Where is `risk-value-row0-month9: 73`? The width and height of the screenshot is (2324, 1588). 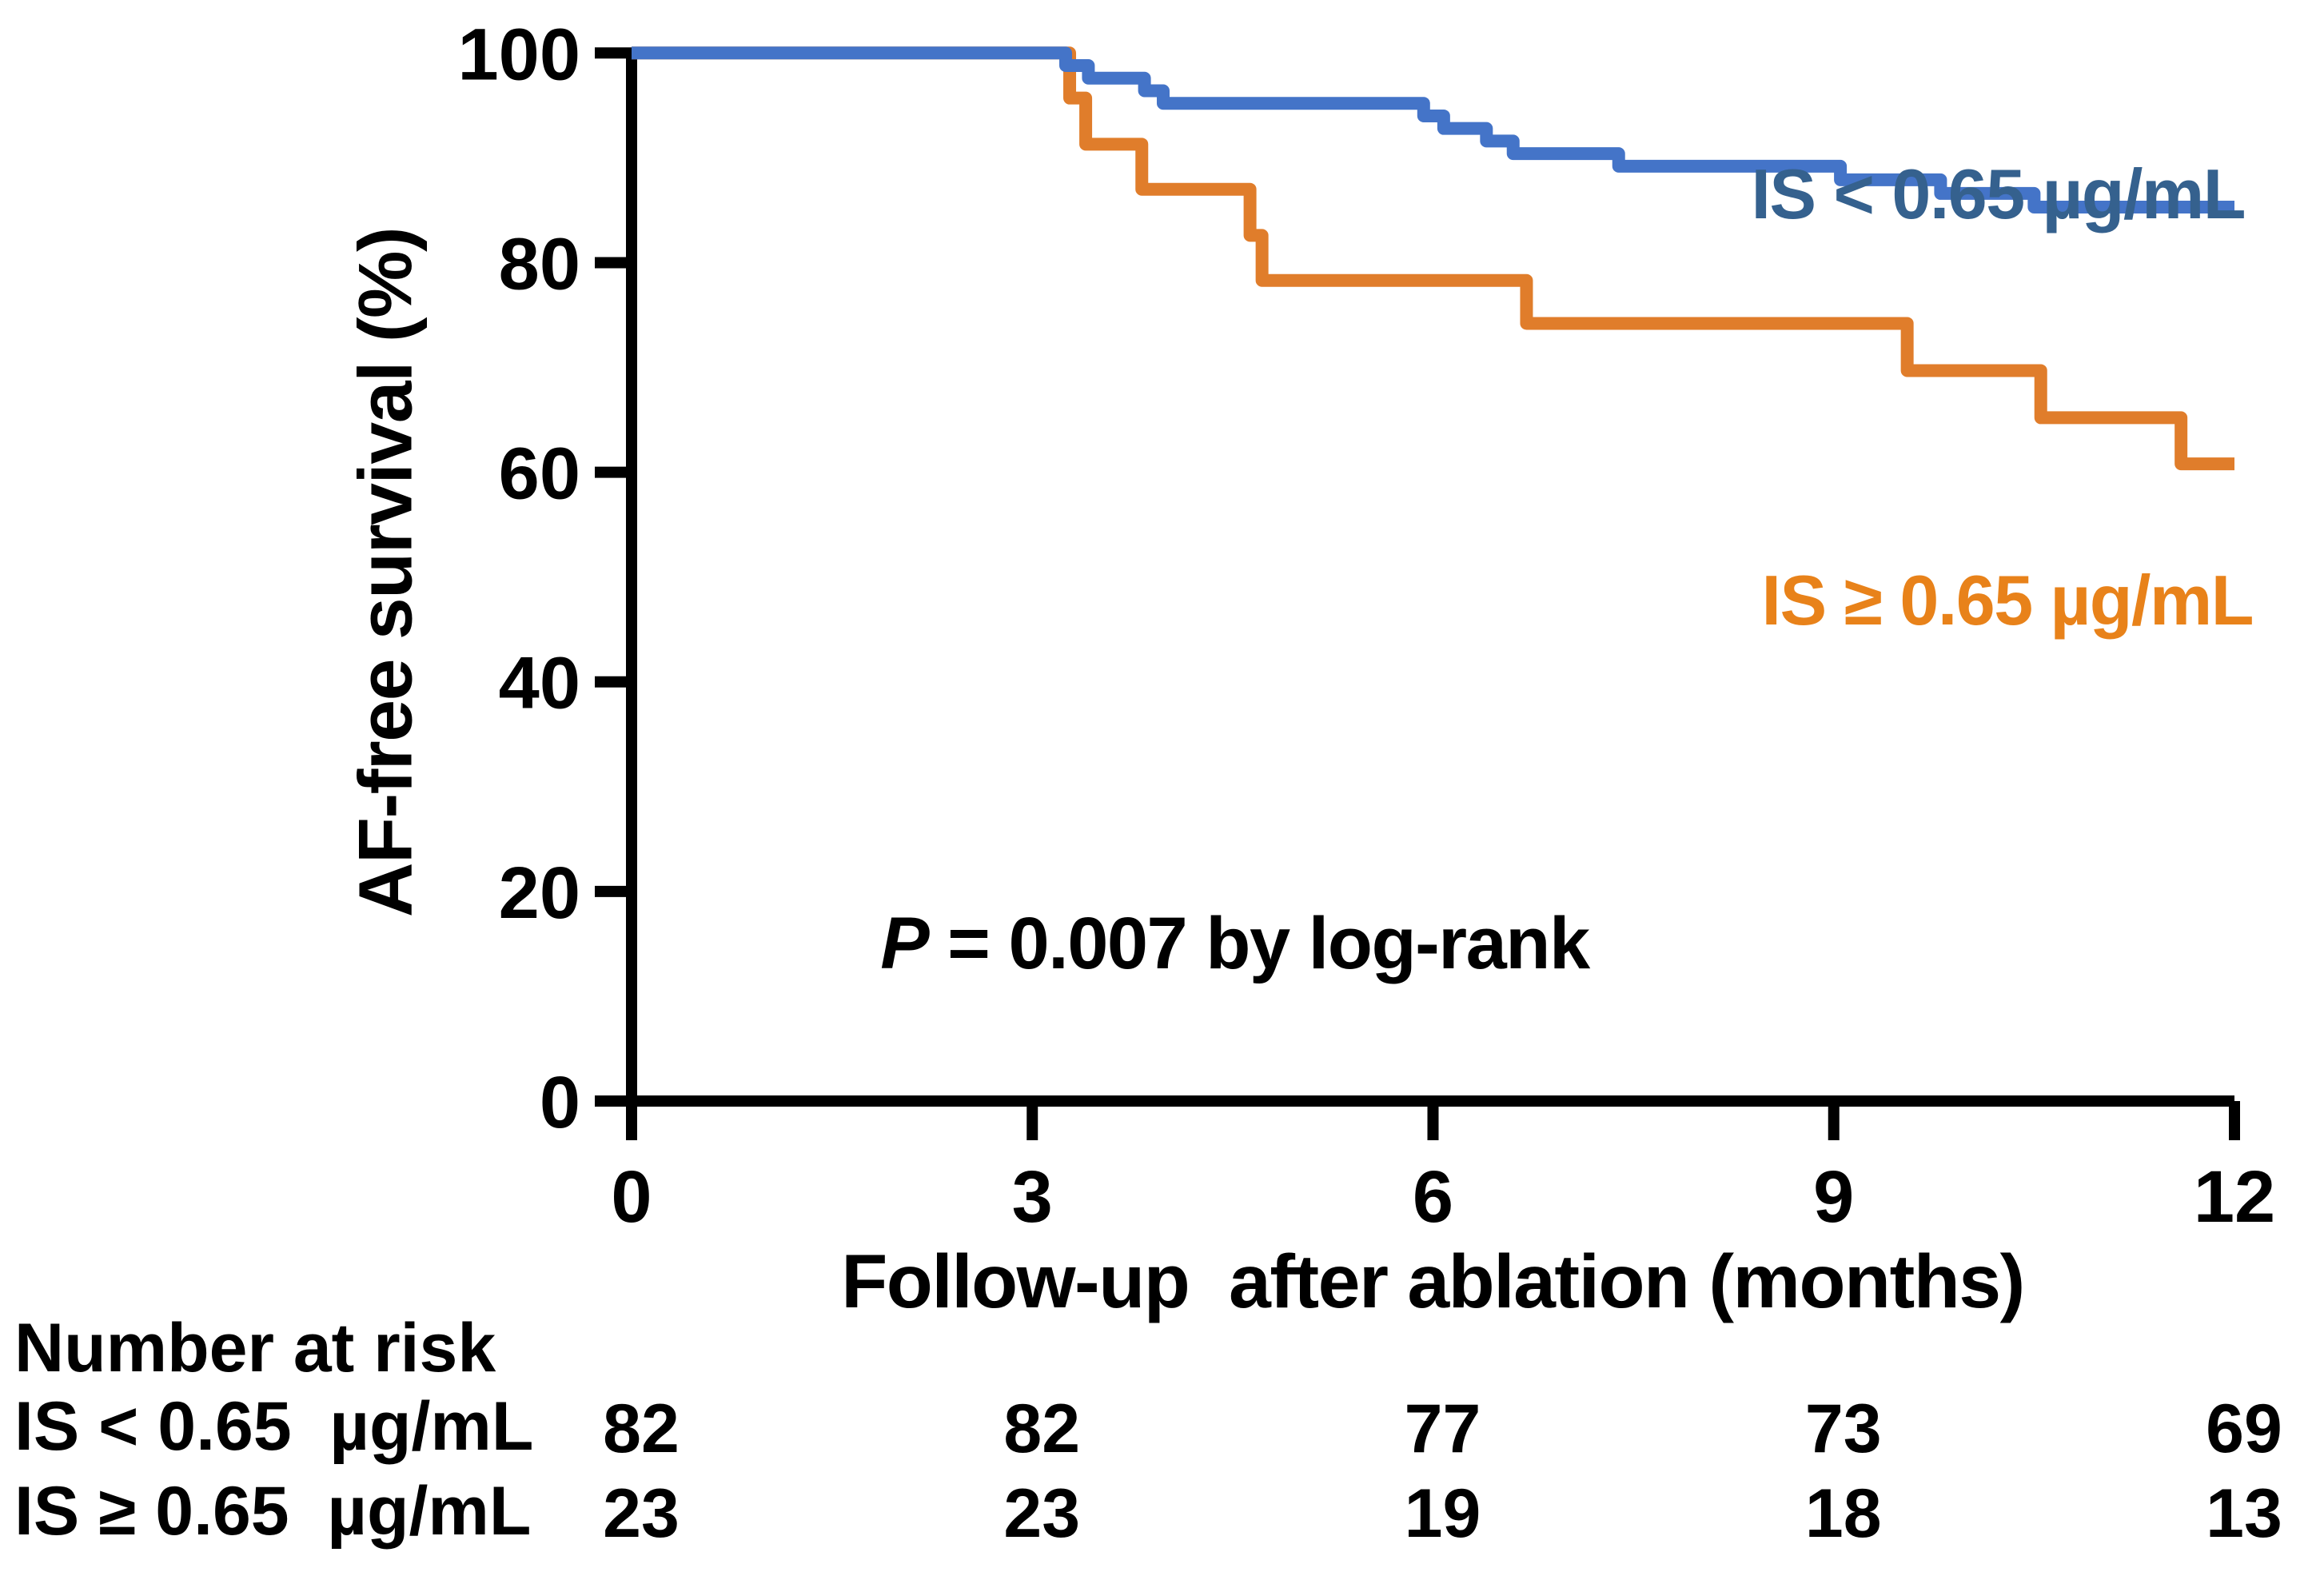
risk-value-row0-month9: 73 is located at coordinates (1843, 1428).